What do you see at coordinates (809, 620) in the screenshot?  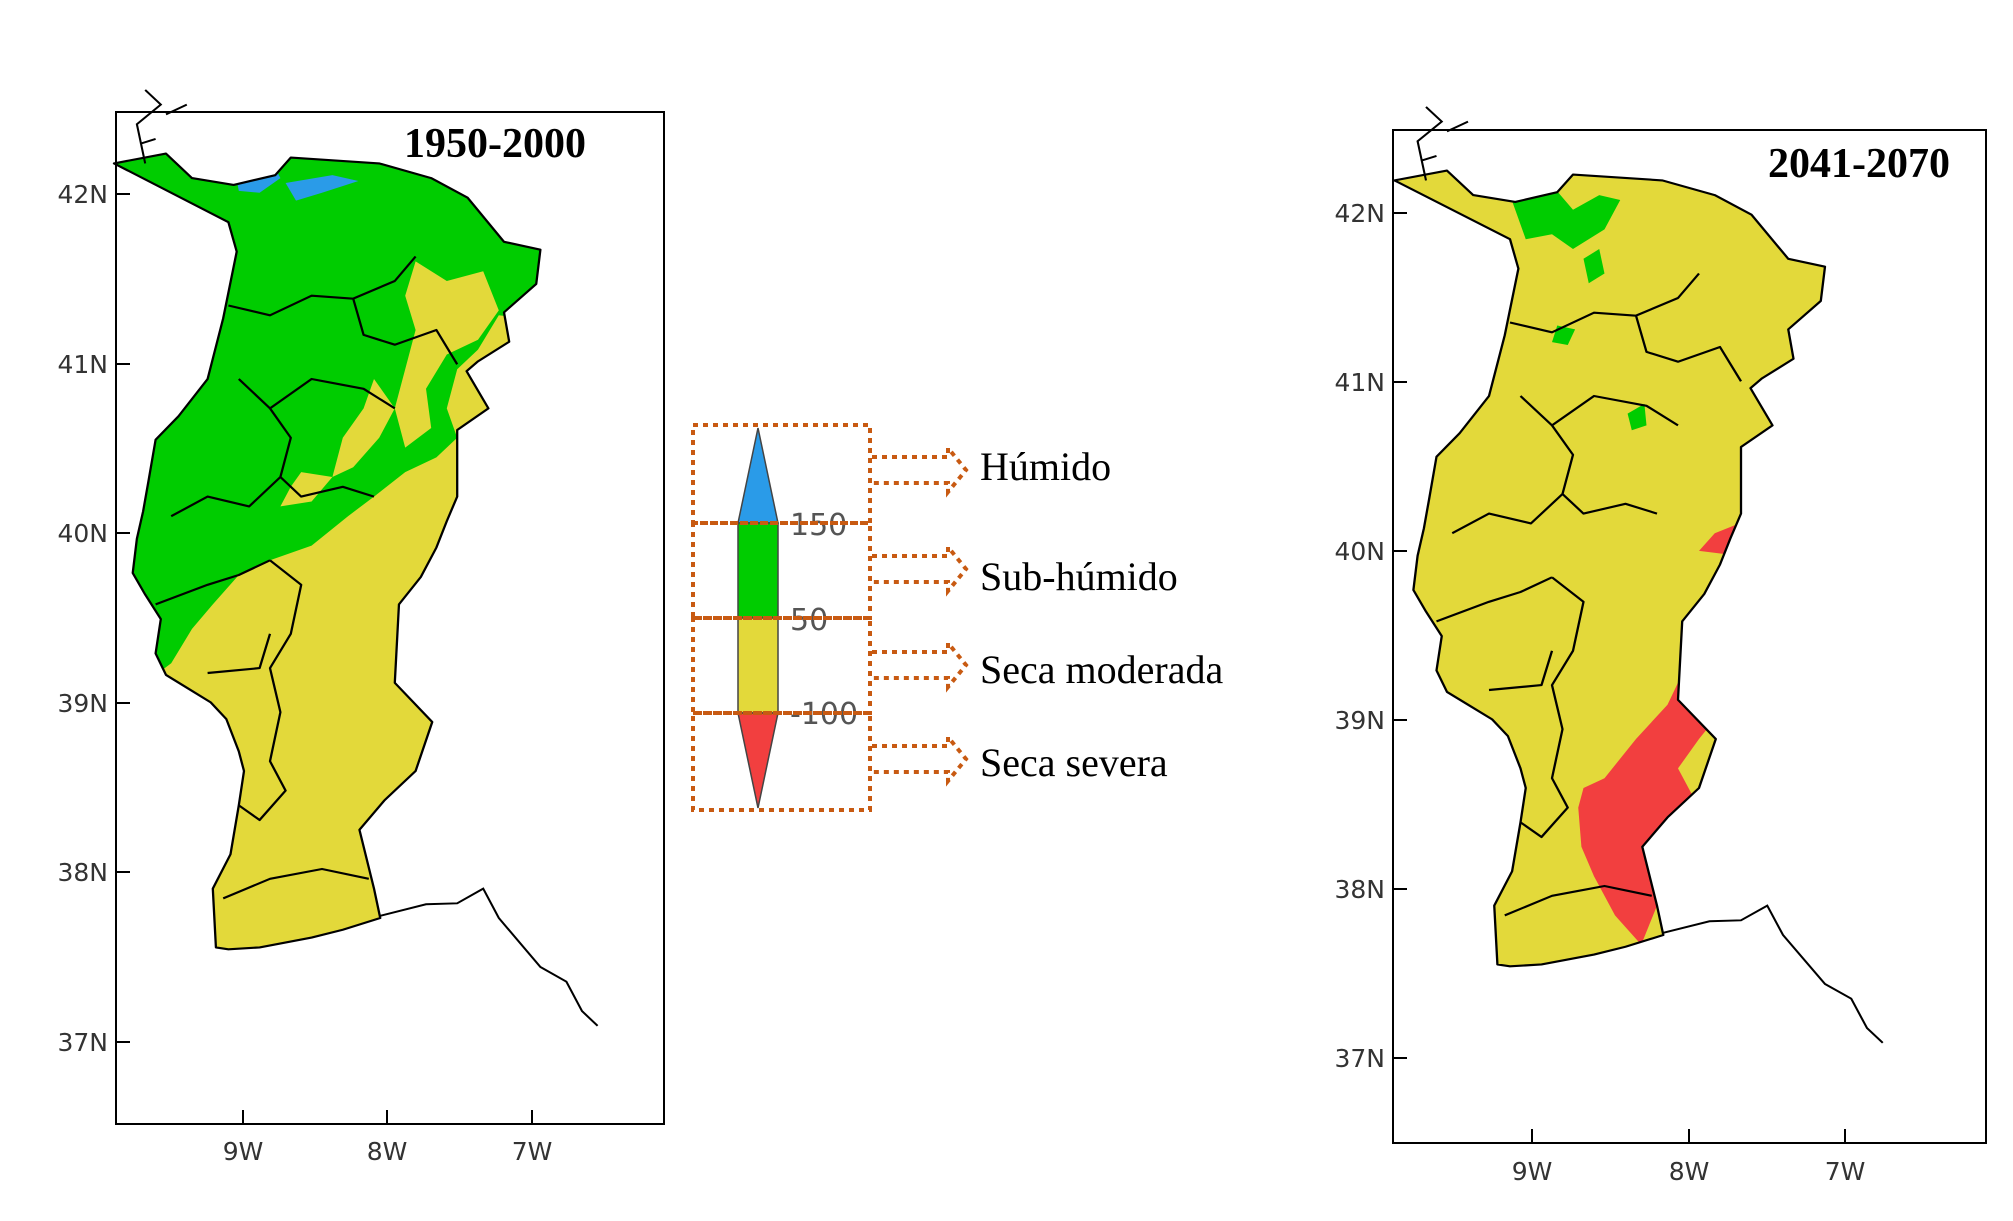 I see `colorbar-threshold-label: 50` at bounding box center [809, 620].